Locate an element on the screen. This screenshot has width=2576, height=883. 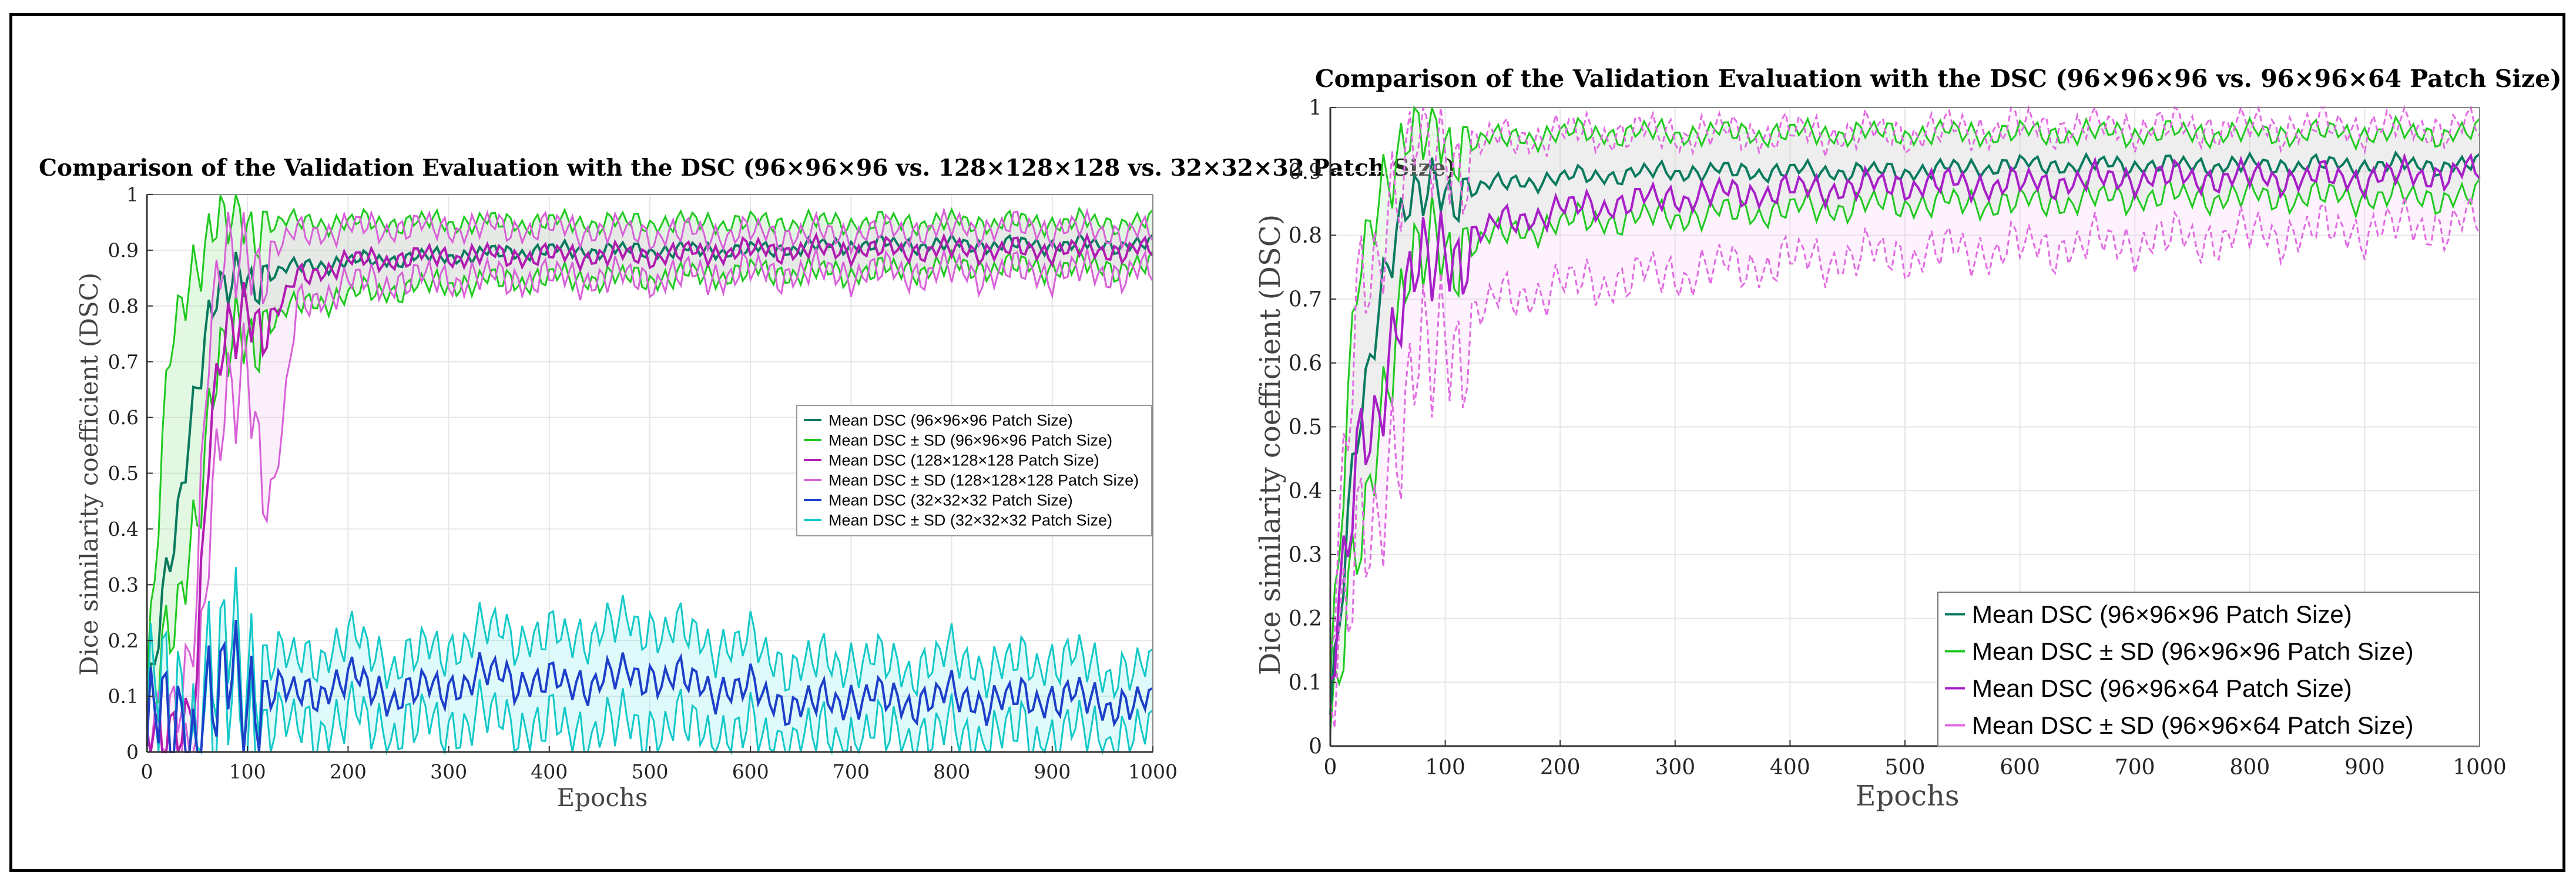
legend-label: Mean DSC (96×96×64 Patch Size) is located at coordinates (2162, 688).